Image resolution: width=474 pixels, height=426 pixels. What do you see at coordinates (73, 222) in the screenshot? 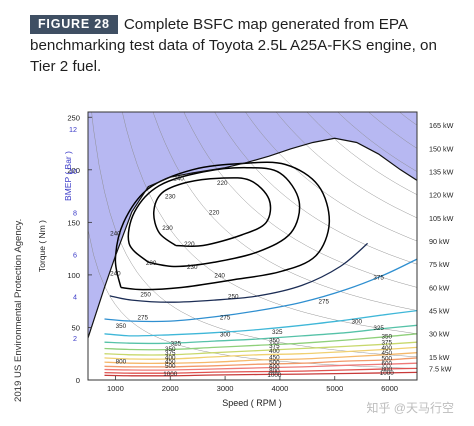
I see `y-tick-label: 150` at bounding box center [73, 222].